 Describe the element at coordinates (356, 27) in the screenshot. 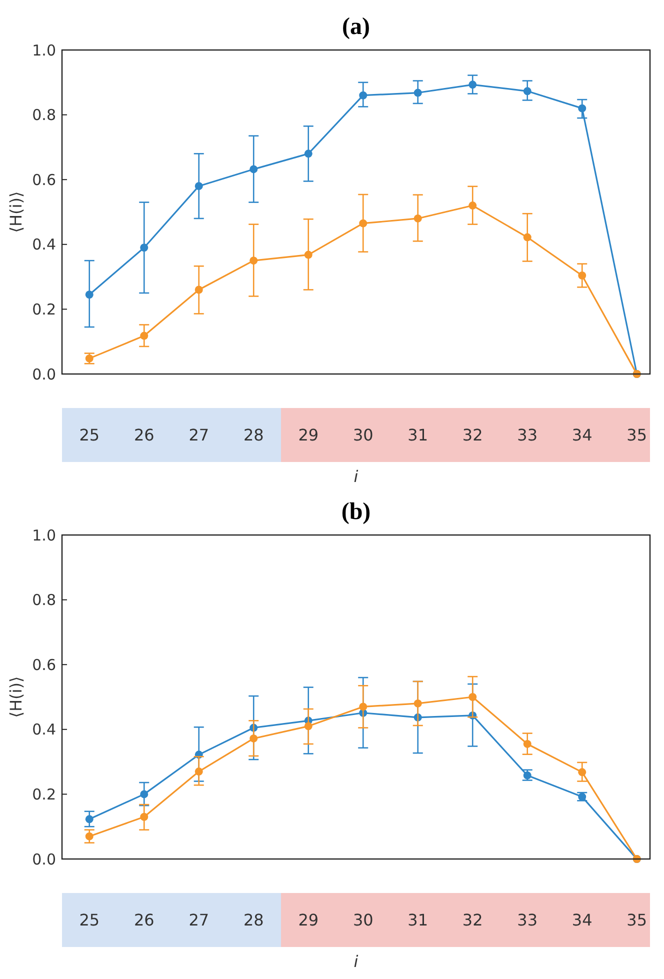

I see `chart-title: (a)` at that location.